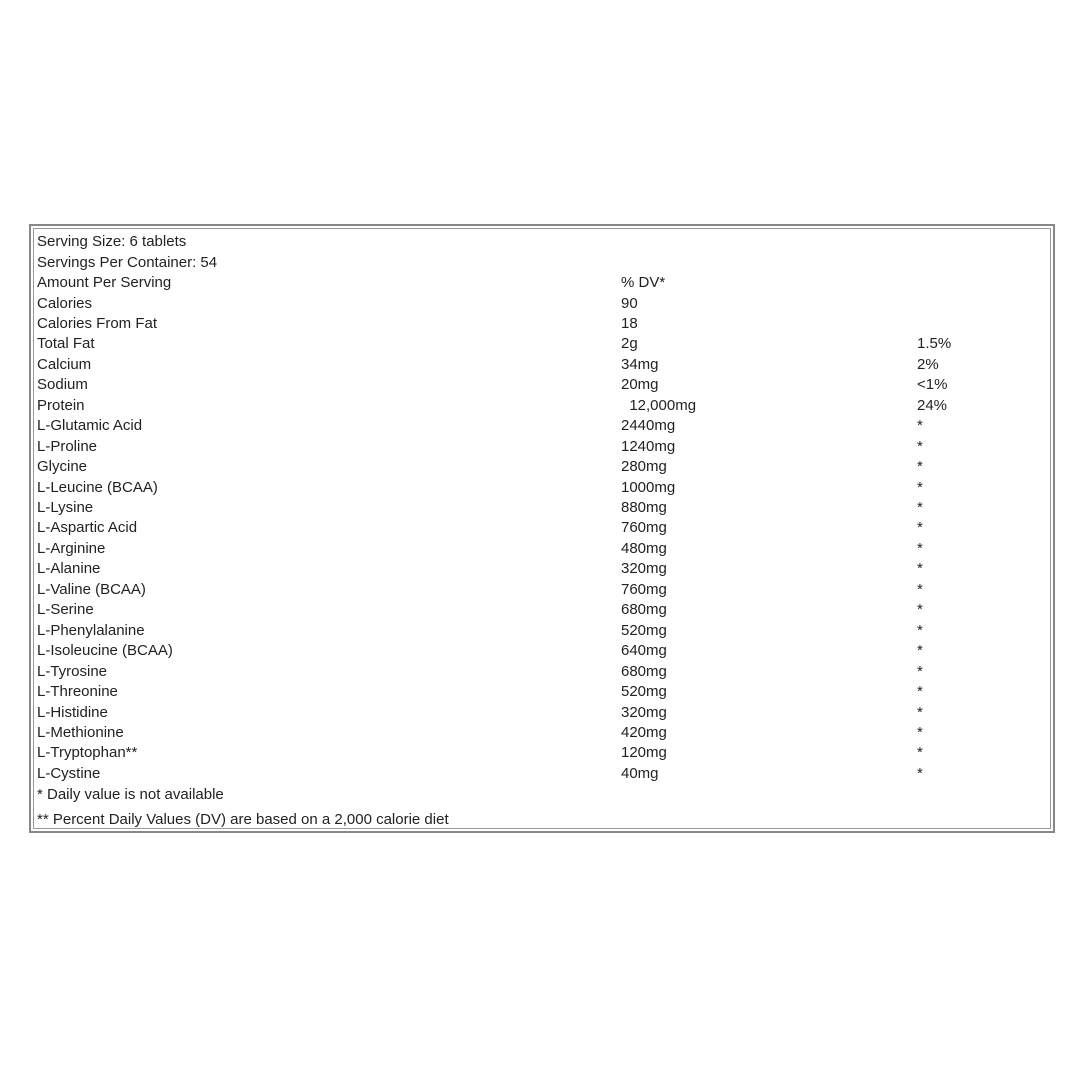 This screenshot has width=1080, height=1080. Describe the element at coordinates (629, 344) in the screenshot. I see `nutrient-amount: 2g` at that location.